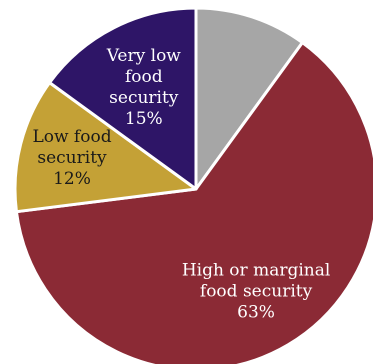  I want to click on slice-label-line: 12%, so click(72, 179).